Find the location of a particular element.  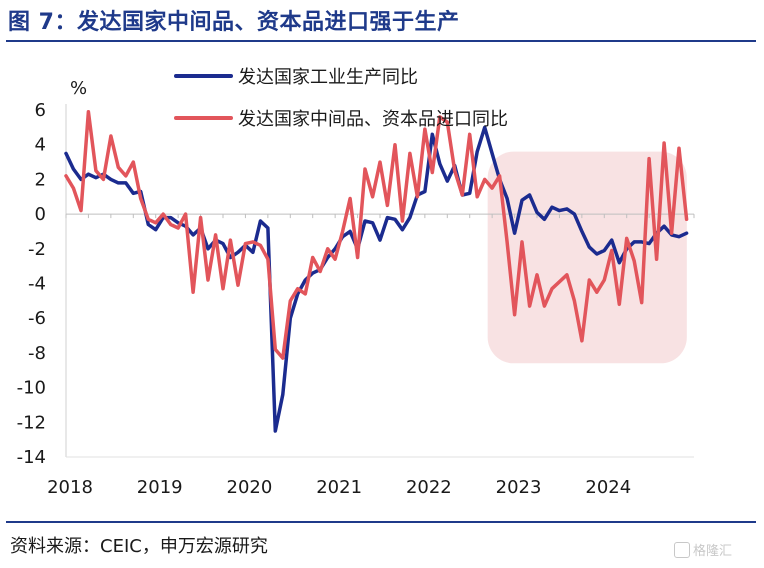

x-tick-label: 2024 is located at coordinates (608, 487).